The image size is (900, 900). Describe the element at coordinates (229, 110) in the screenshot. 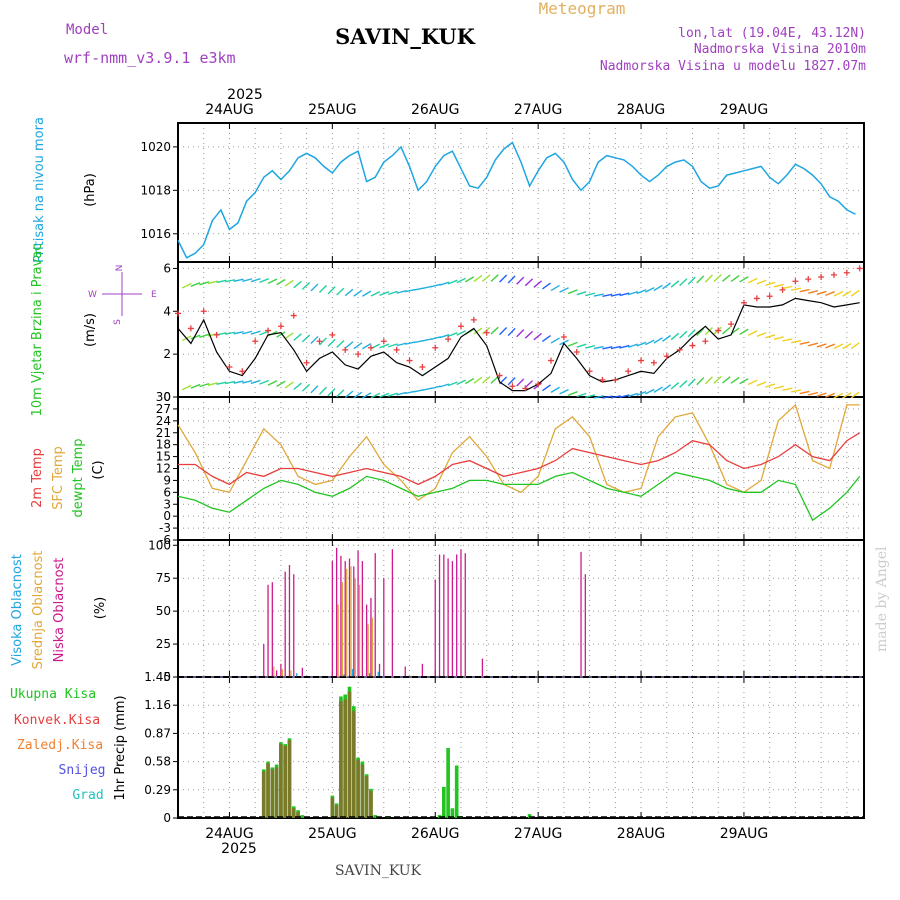

I see `day-label-top: 24AUG` at that location.